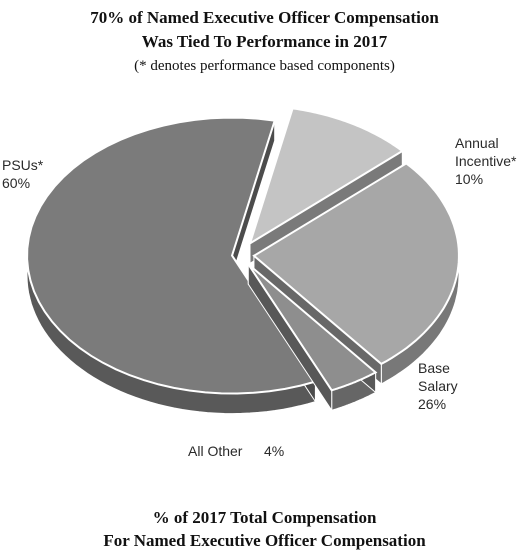 This screenshot has width=529, height=557. Describe the element at coordinates (264, 517) in the screenshot. I see `chart-footer-line1: % of 2017 Total Compensation` at that location.